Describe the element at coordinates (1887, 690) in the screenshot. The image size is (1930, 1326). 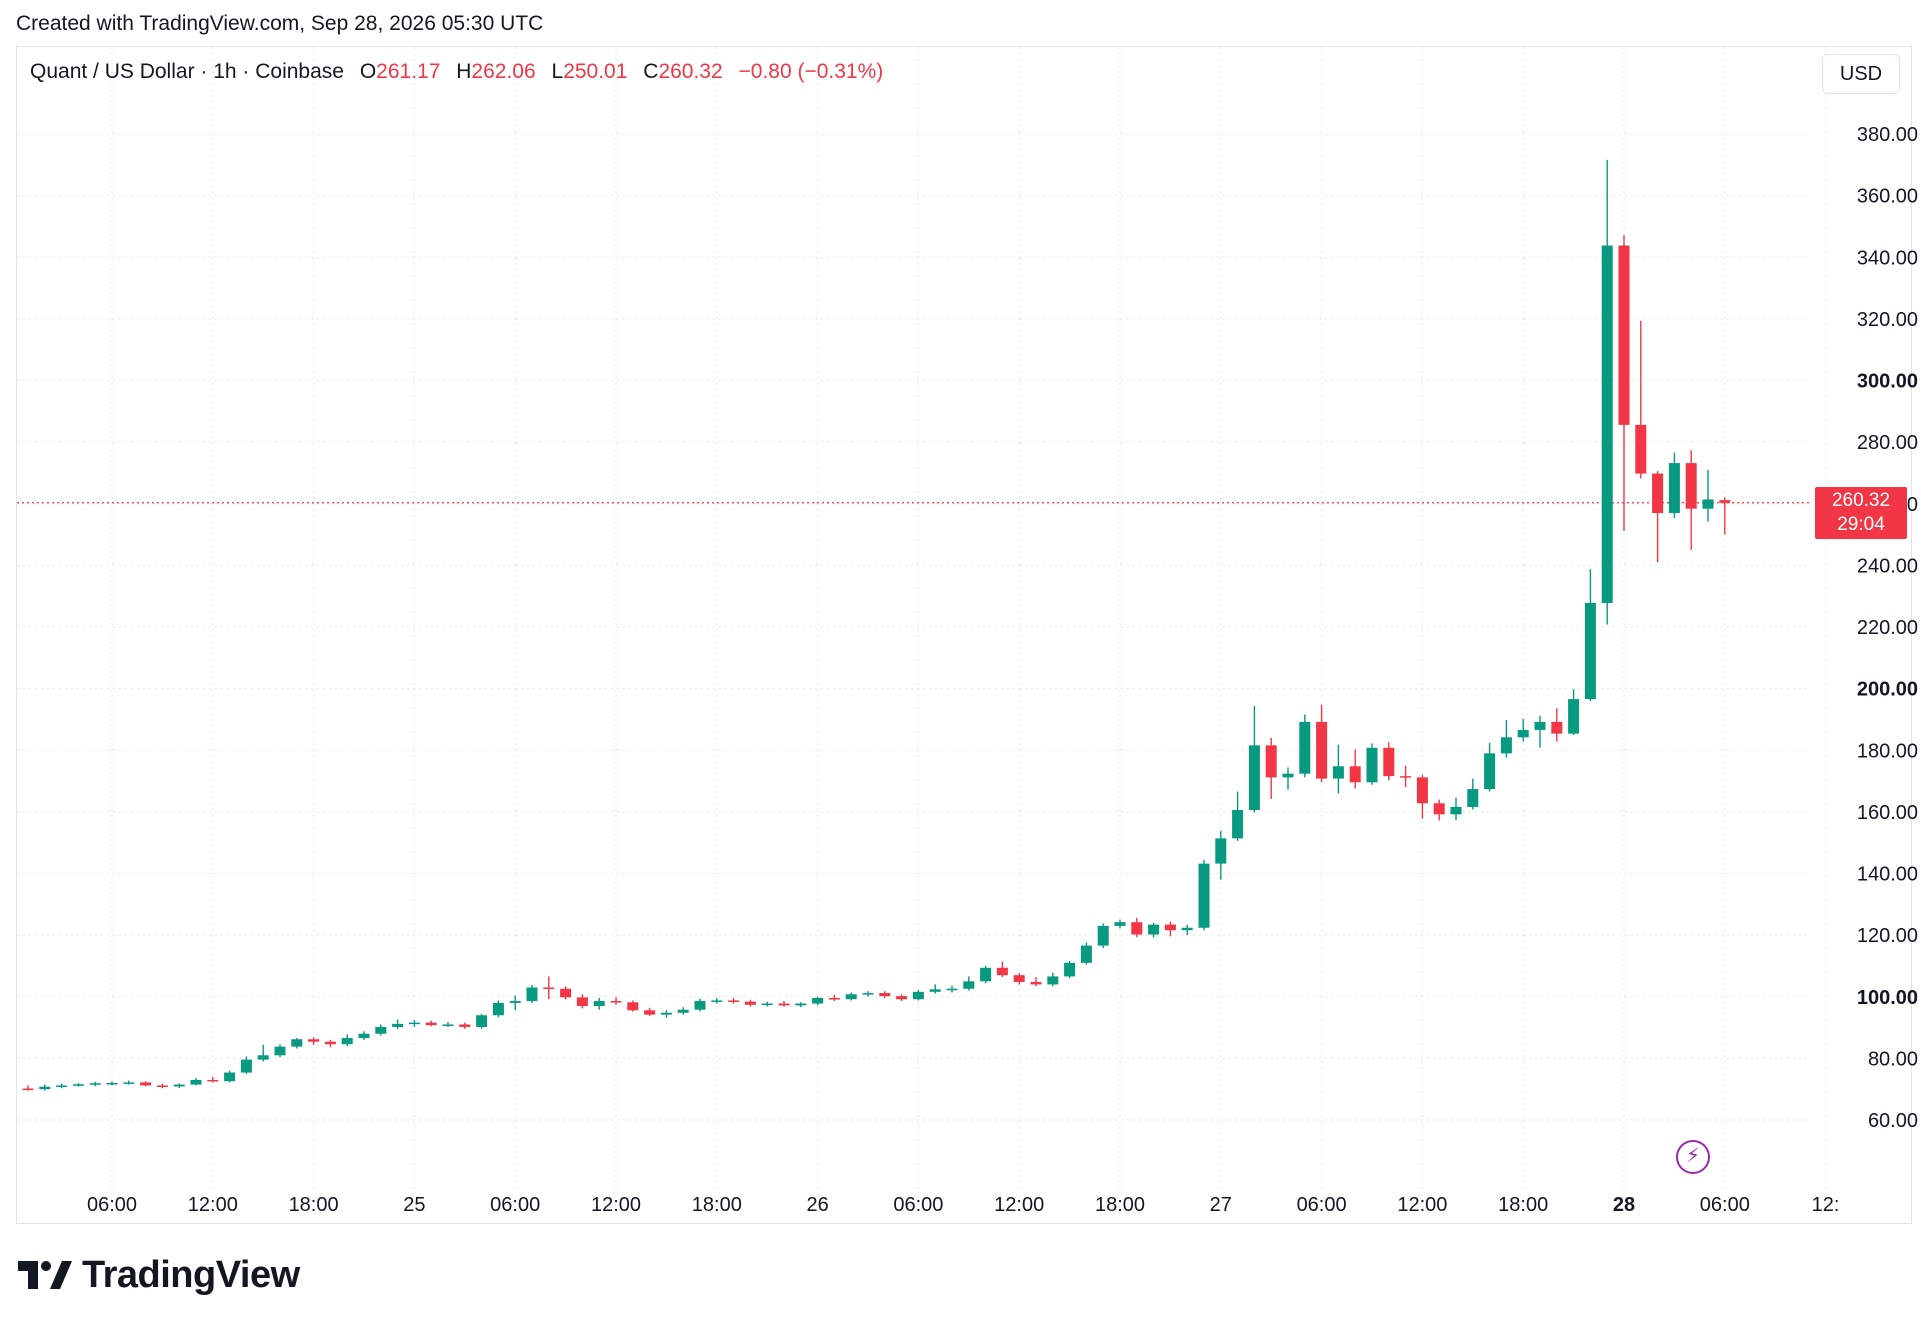
I see `price-tick-label: 200.00` at that location.